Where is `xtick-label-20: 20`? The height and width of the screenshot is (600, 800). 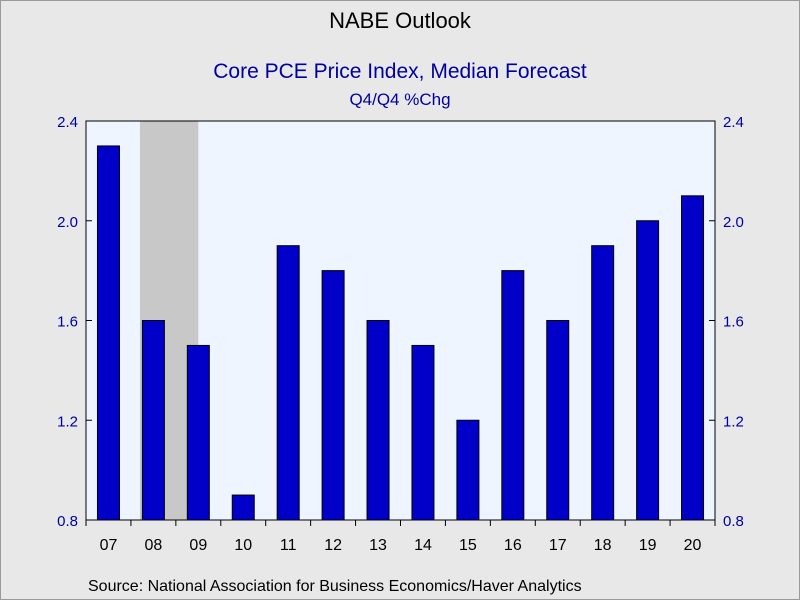 xtick-label-20: 20 is located at coordinates (693, 545).